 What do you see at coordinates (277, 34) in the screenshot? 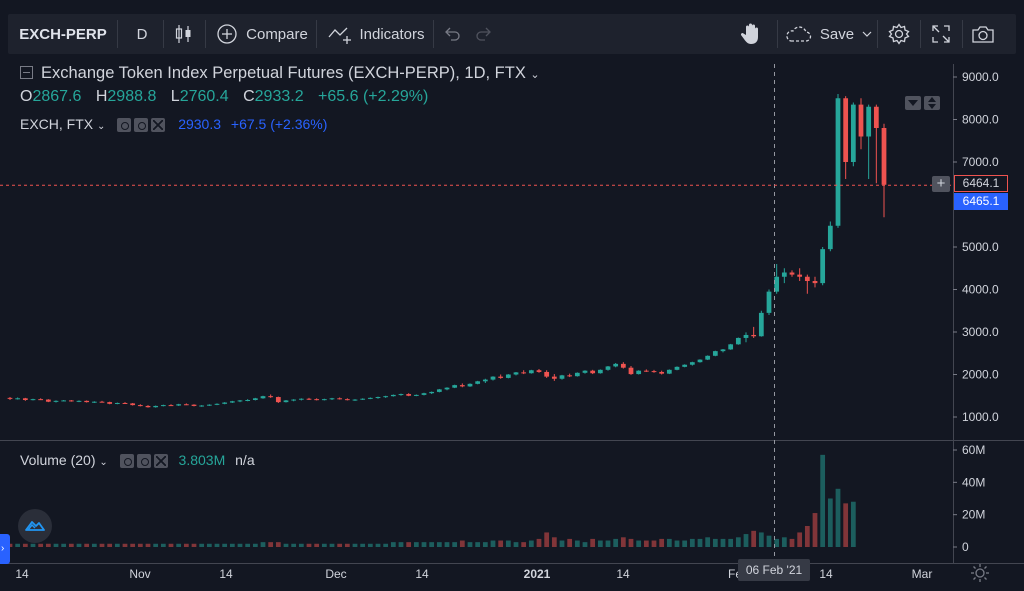
I see `compare-label: Compare` at bounding box center [277, 34].